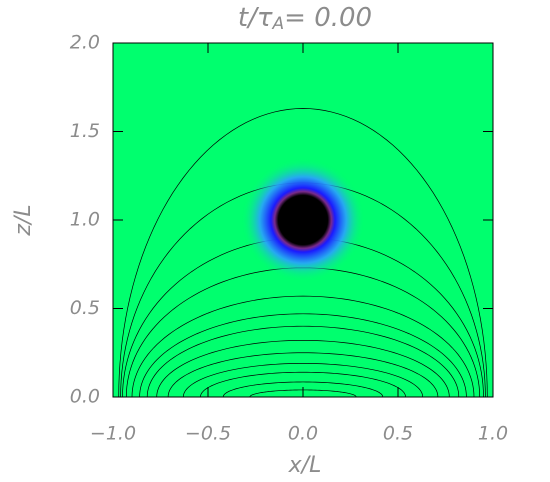  I want to click on y-tick-label: 2.0, so click(85, 43).